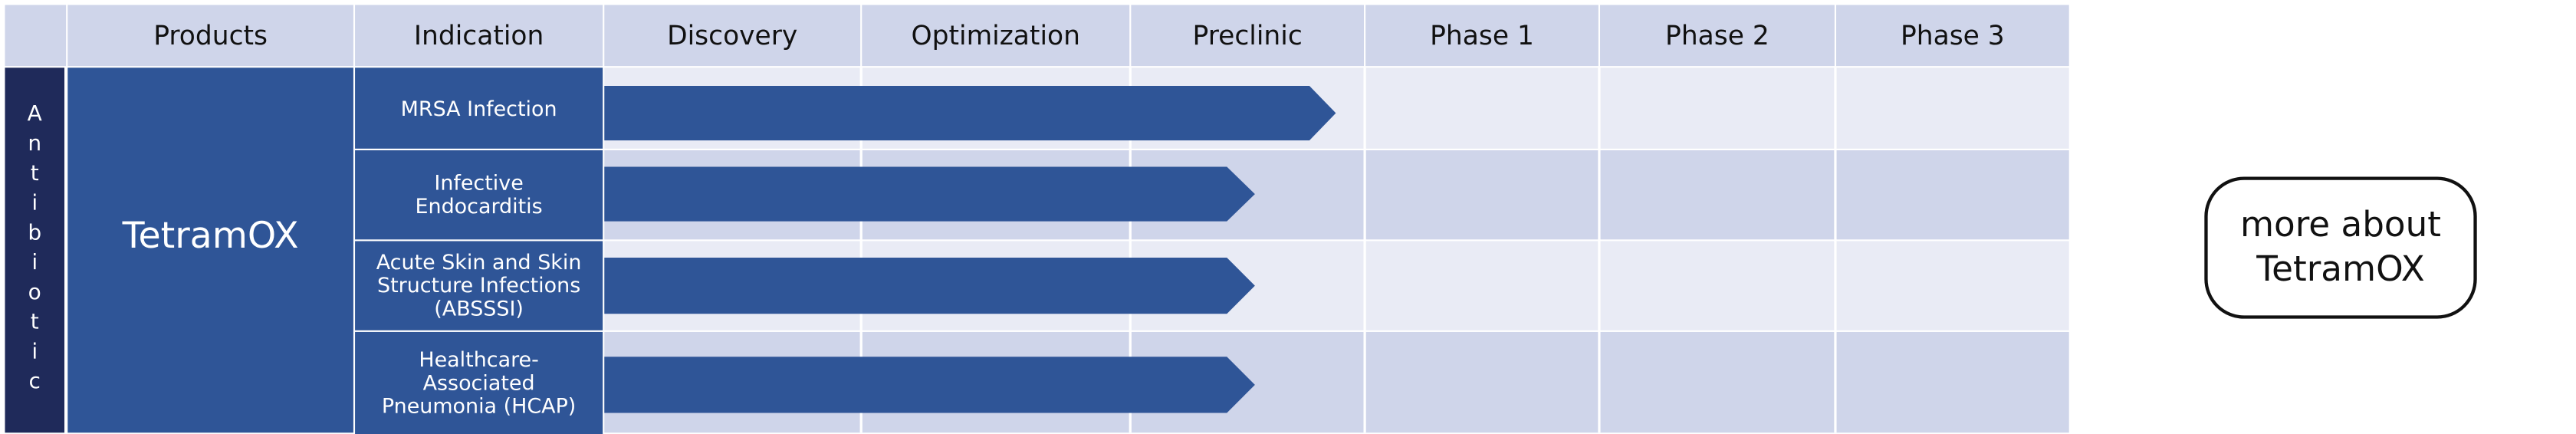 The height and width of the screenshot is (434, 2576). I want to click on column-header: Phase 2, so click(1718, 36).